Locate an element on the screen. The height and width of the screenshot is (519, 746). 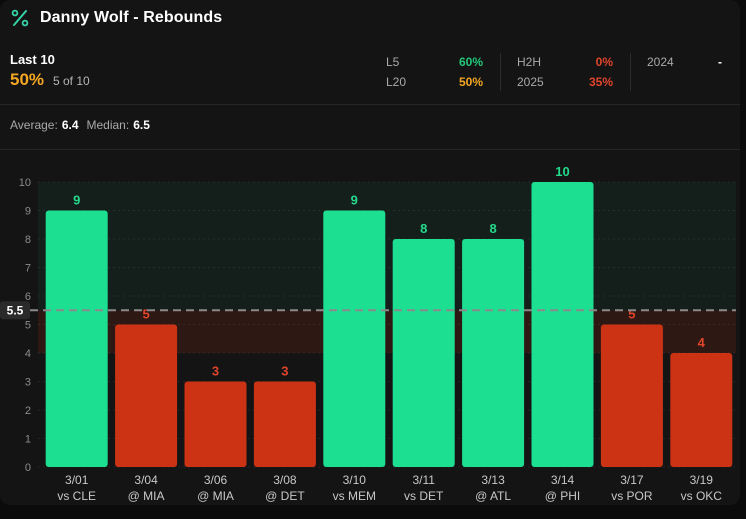
y-tick-label: 3 is located at coordinates (28, 383).